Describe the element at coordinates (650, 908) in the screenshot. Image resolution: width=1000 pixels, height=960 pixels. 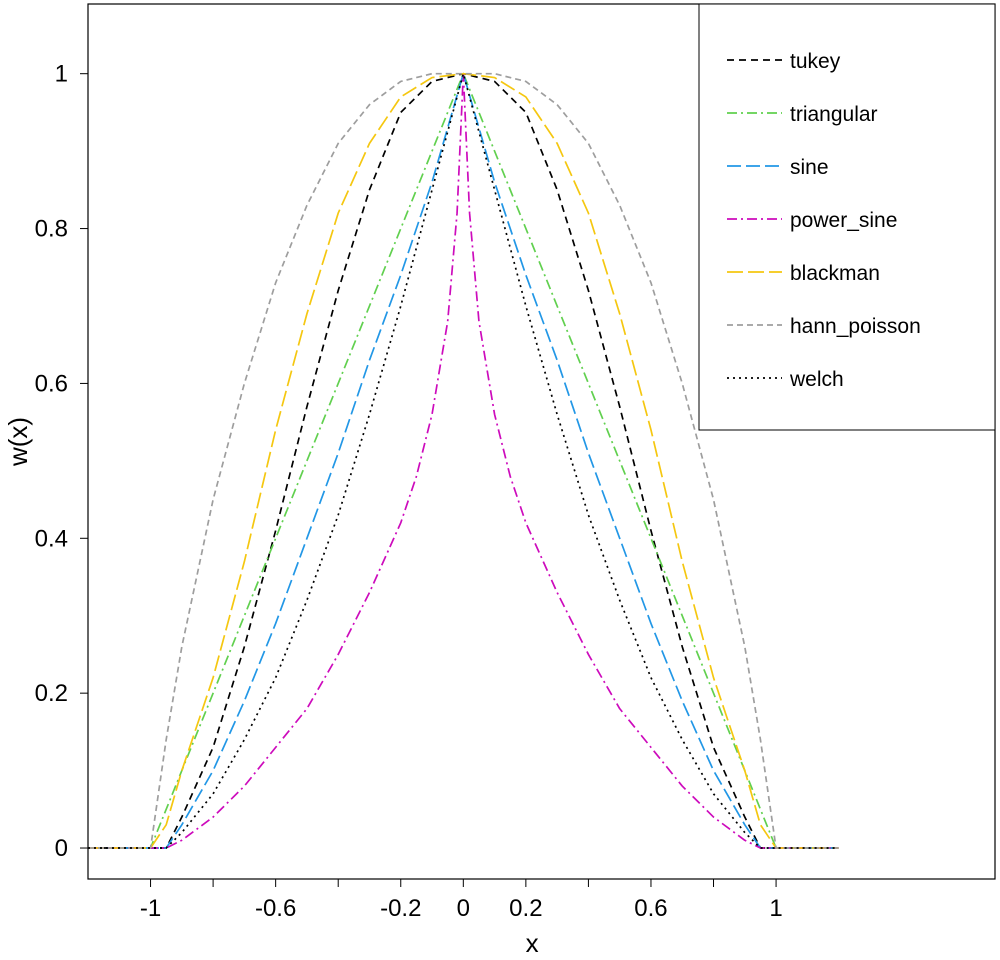
I see `x-tick-label: 0.6` at that location.